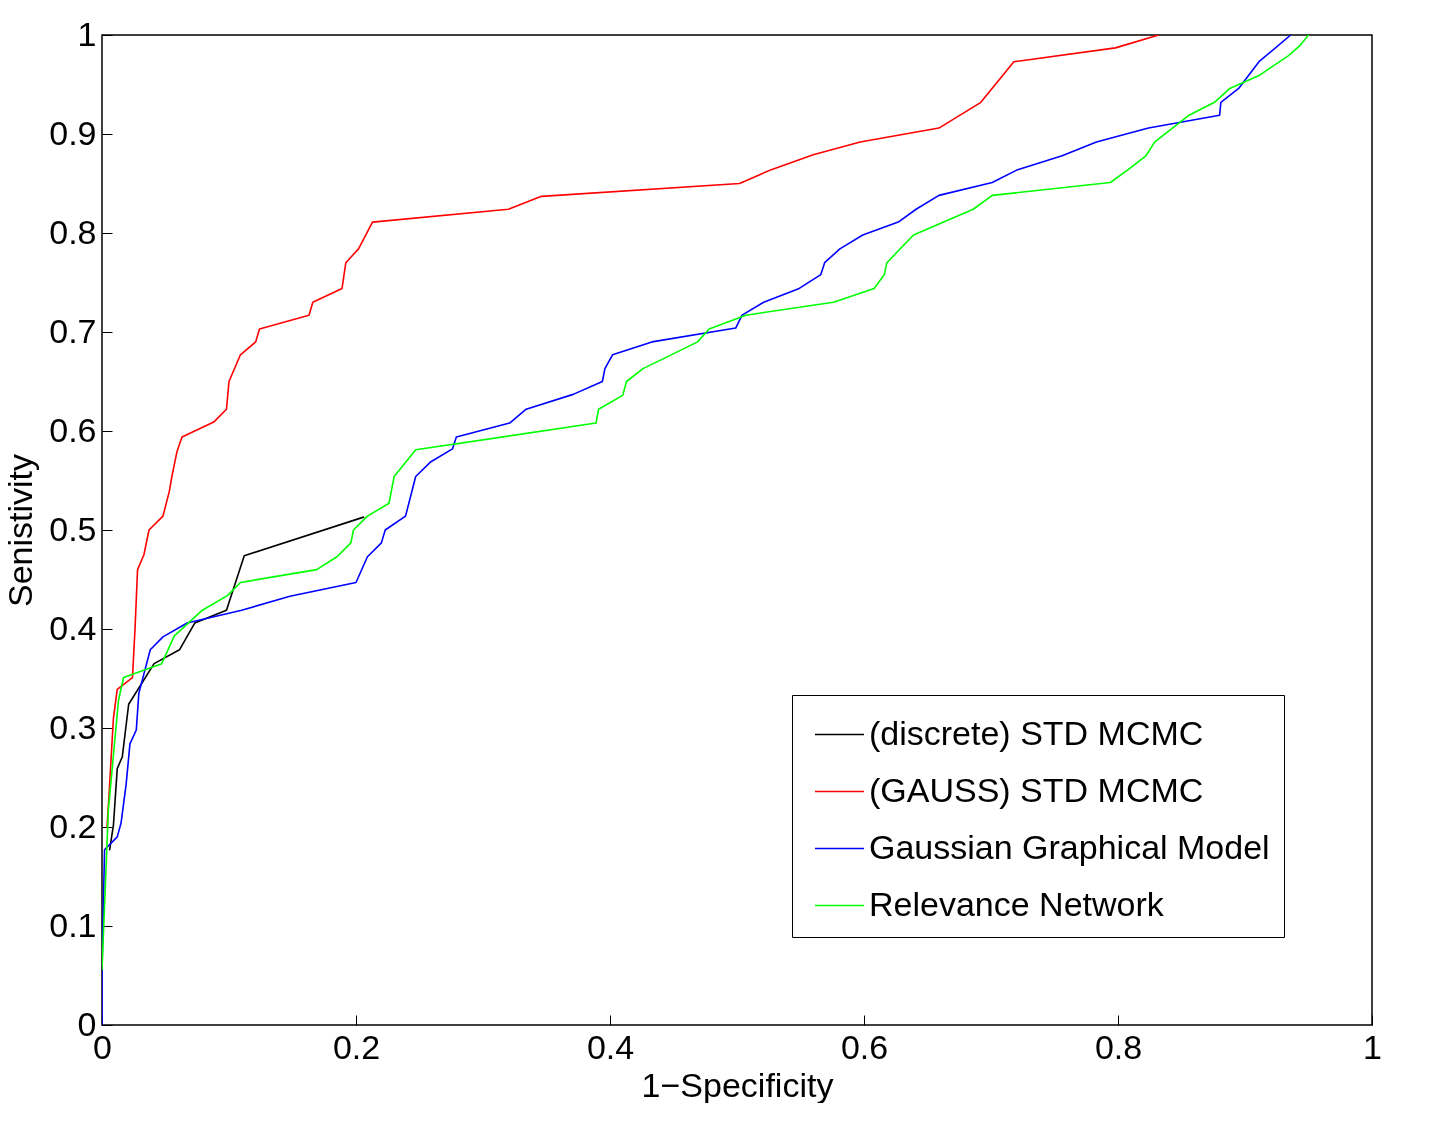 This screenshot has width=1437, height=1123. I want to click on y-tick-label: 0.6, so click(73, 429).